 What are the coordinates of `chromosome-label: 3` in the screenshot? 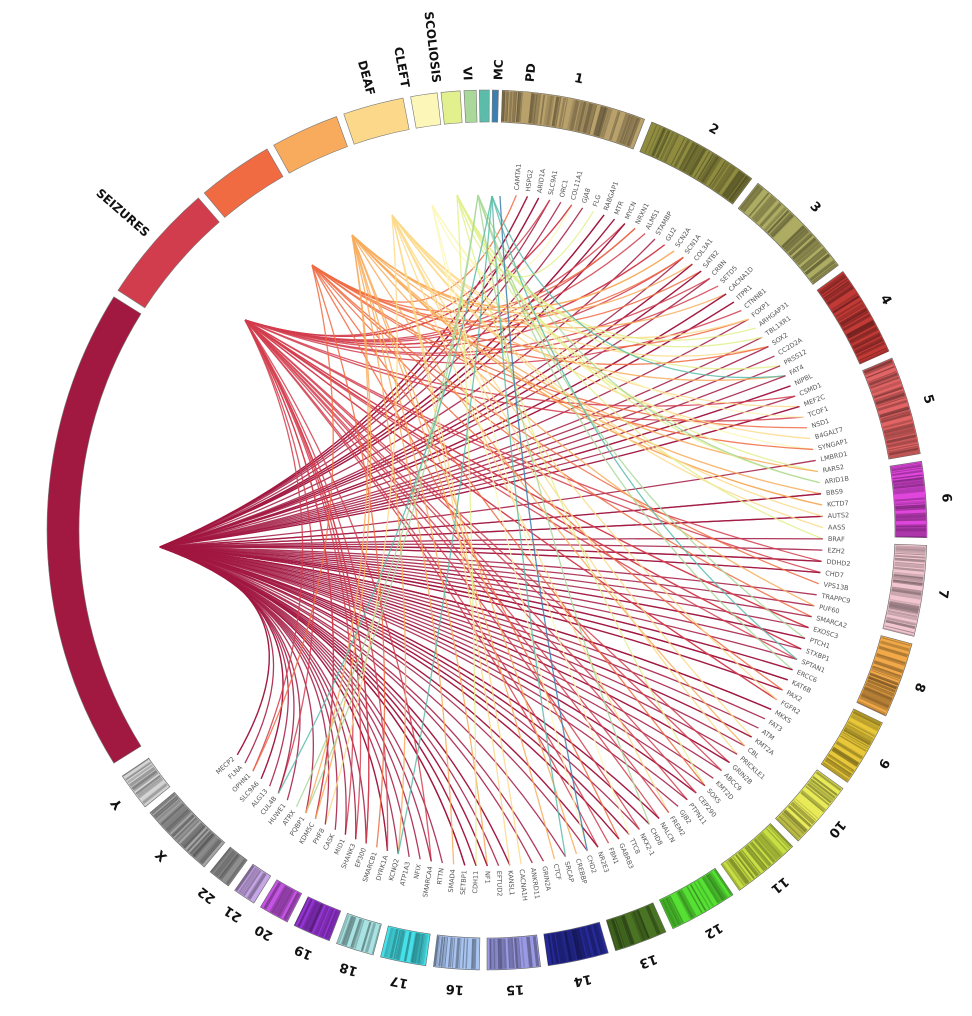 It's located at (815, 207).